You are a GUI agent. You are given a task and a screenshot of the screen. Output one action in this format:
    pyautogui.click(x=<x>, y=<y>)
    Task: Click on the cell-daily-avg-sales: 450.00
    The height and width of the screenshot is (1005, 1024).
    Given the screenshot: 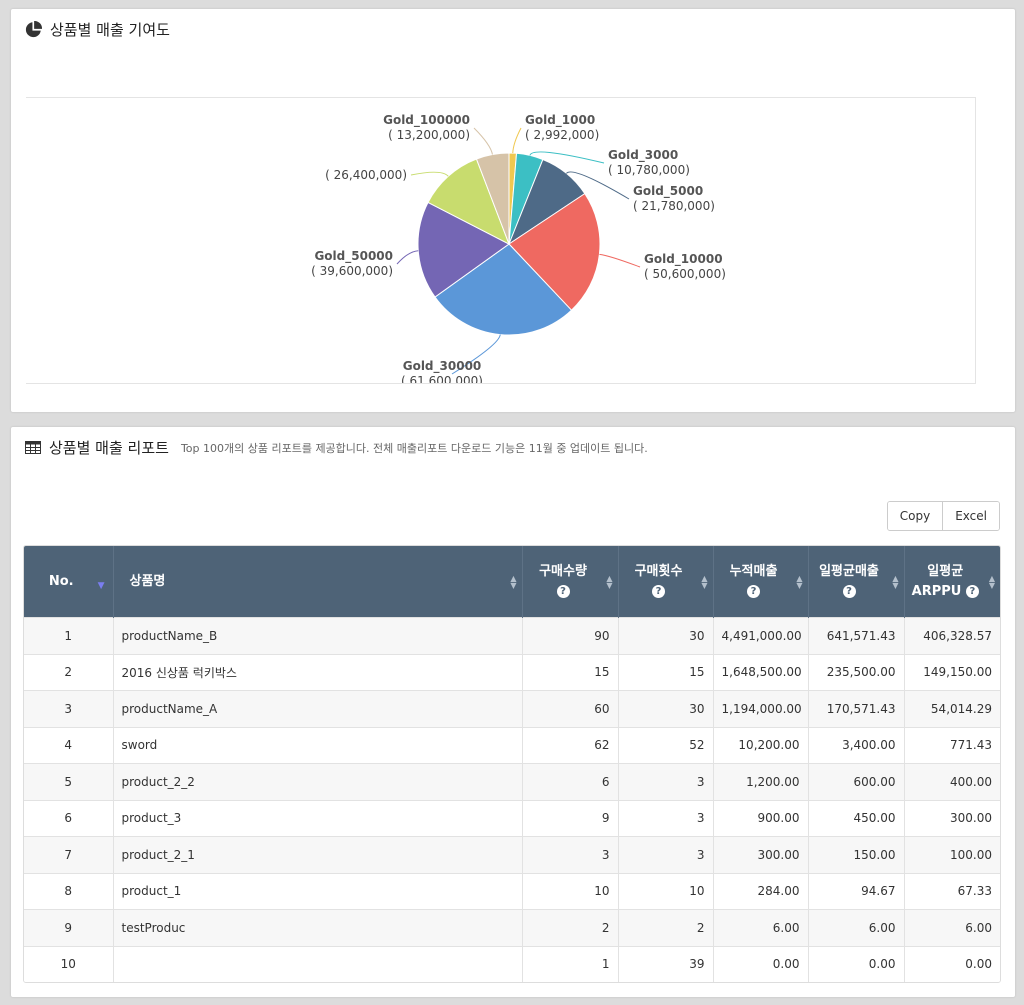 What is the action you would take?
    pyautogui.click(x=856, y=818)
    